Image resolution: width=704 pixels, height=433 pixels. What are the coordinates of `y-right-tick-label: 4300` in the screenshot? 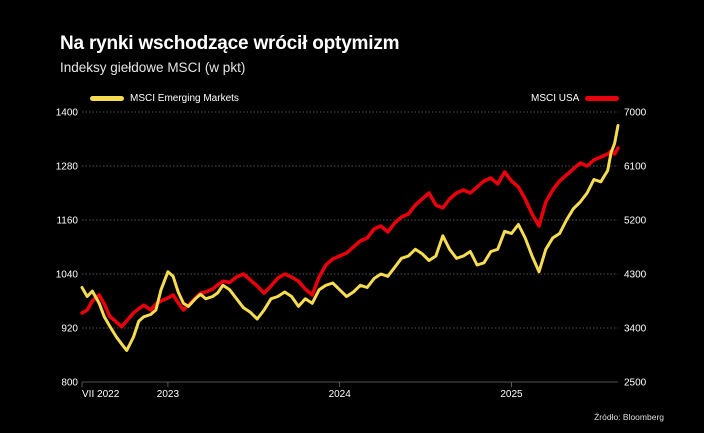 It's located at (635, 275).